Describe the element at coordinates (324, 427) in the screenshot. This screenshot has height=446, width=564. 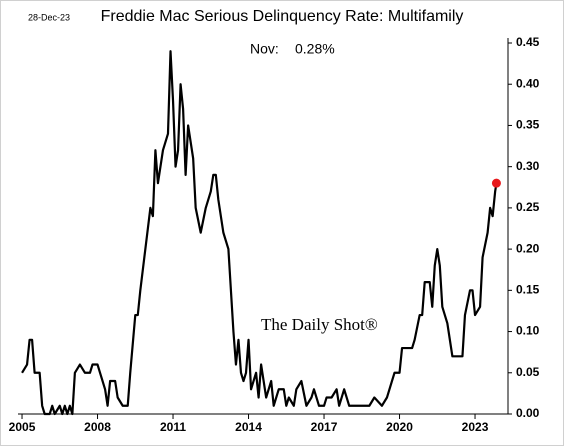
I see `x-tick-label: 2017` at that location.